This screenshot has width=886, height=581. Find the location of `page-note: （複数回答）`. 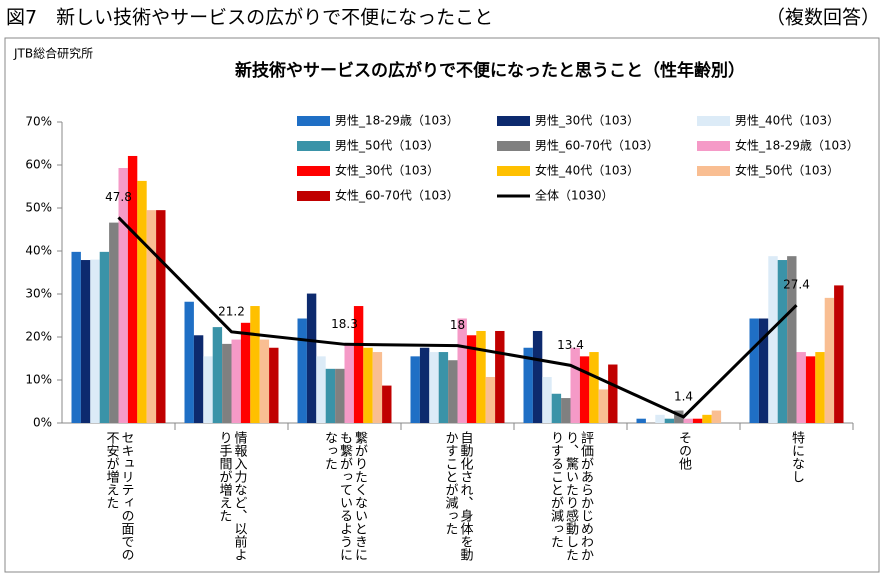

page-note: （複数回答） is located at coordinates (823, 18).